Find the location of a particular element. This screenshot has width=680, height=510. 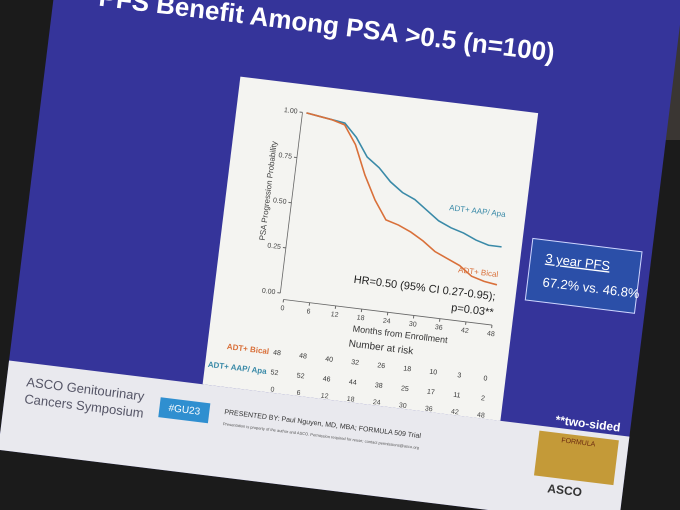

hashtag-badge is located at coordinates (184, 410).